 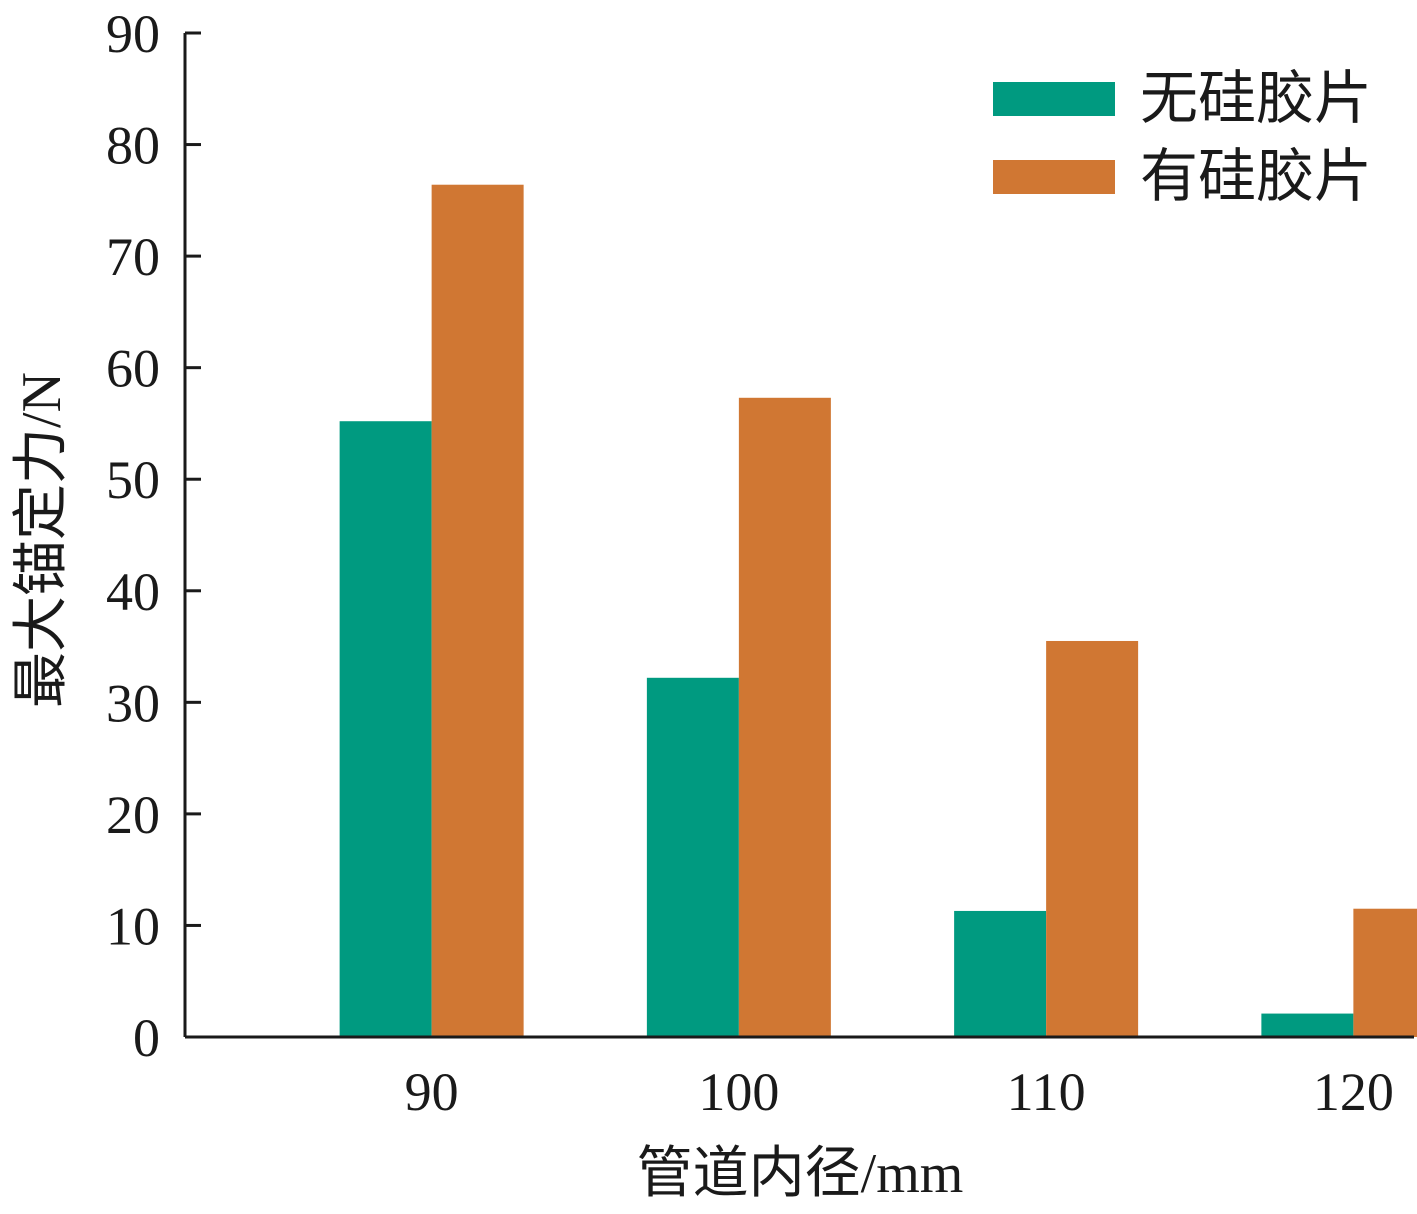 What do you see at coordinates (133, 146) in the screenshot?
I see `y-tick-label: 80` at bounding box center [133, 146].